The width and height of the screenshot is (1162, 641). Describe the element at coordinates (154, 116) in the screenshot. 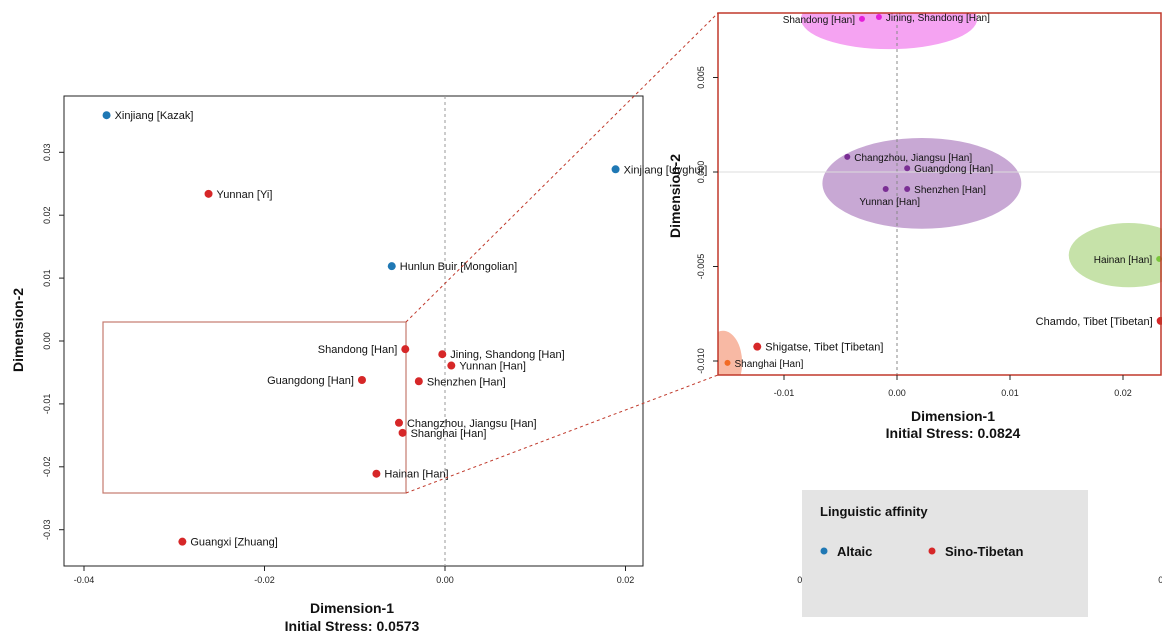

I see `label-xinjiang-kazak: Xinjiang [Kazak]` at that location.